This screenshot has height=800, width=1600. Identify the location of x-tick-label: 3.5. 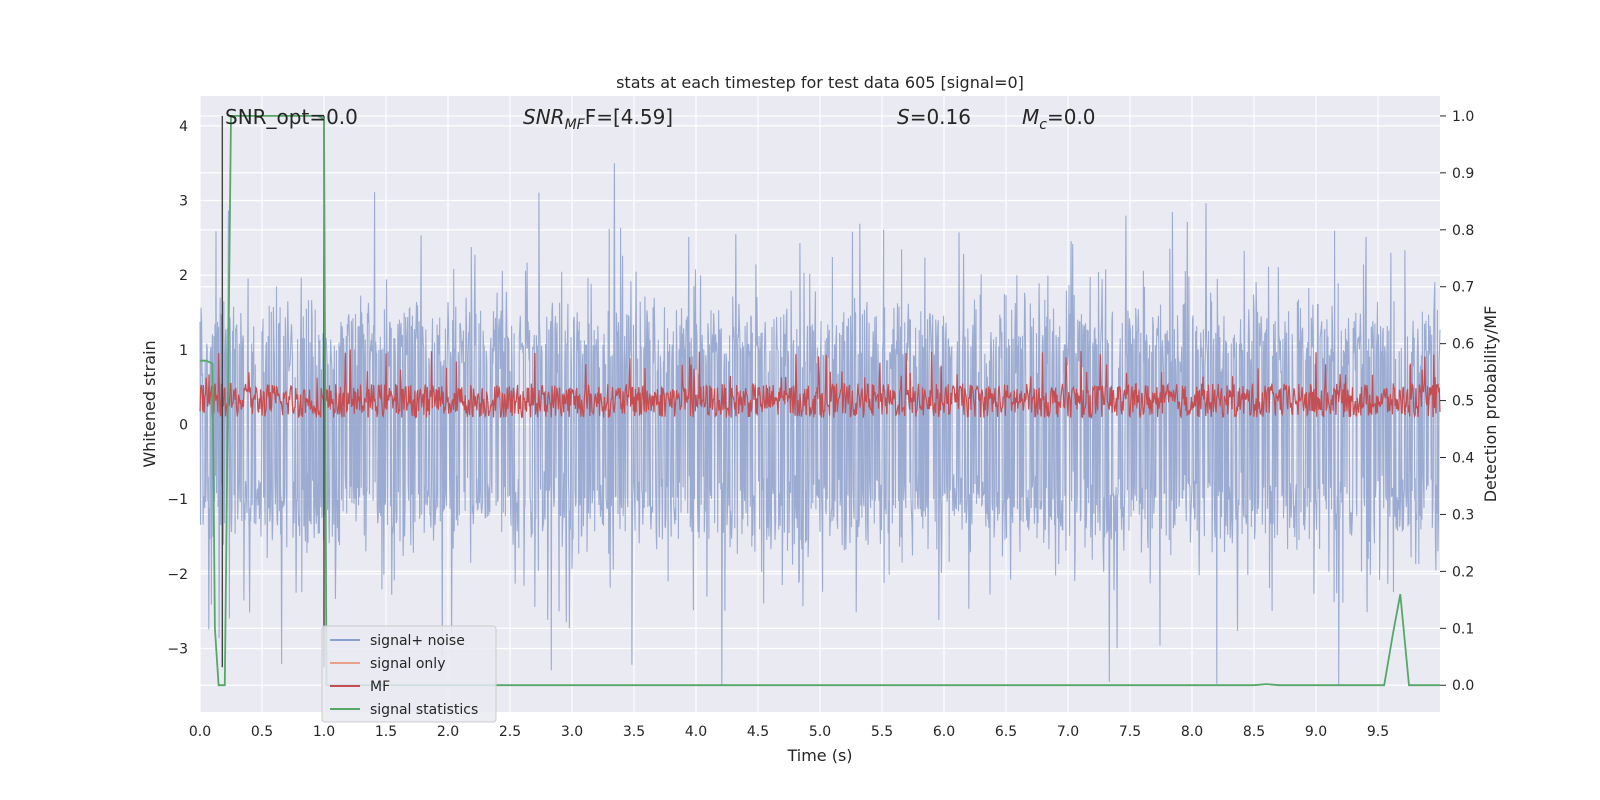
(634, 732).